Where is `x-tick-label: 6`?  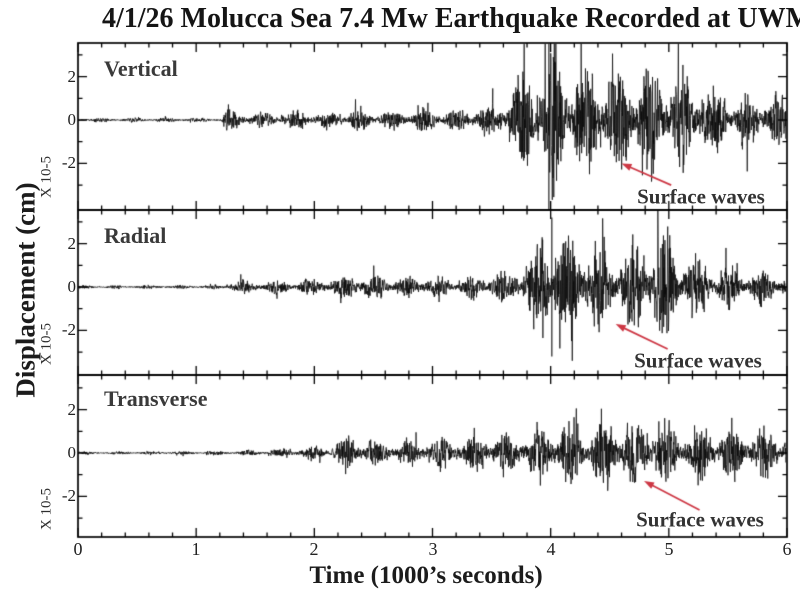
x-tick-label: 6 is located at coordinates (787, 549).